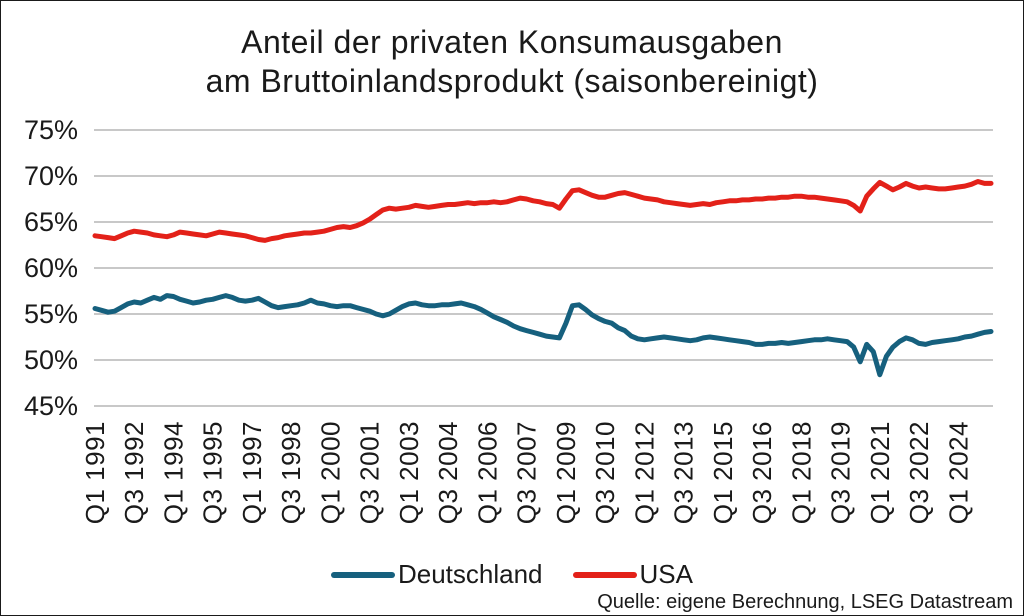 The height and width of the screenshot is (616, 1024). Describe the element at coordinates (51, 360) in the screenshot. I see `y-axis-tick-label: 50%` at that location.